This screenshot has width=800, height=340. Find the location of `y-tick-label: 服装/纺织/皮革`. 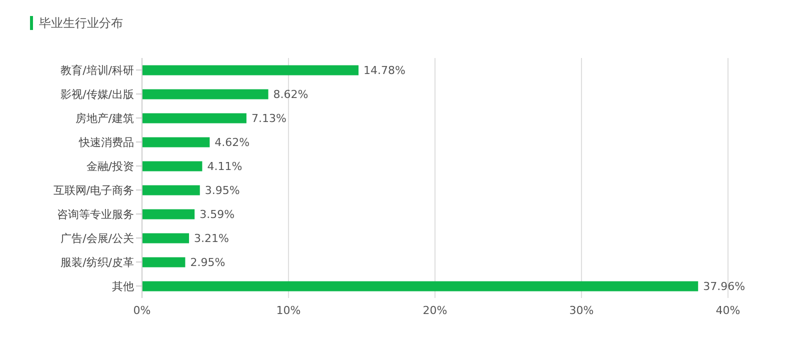

y-tick-label: 服装/纺织/皮革 is located at coordinates (97, 262).